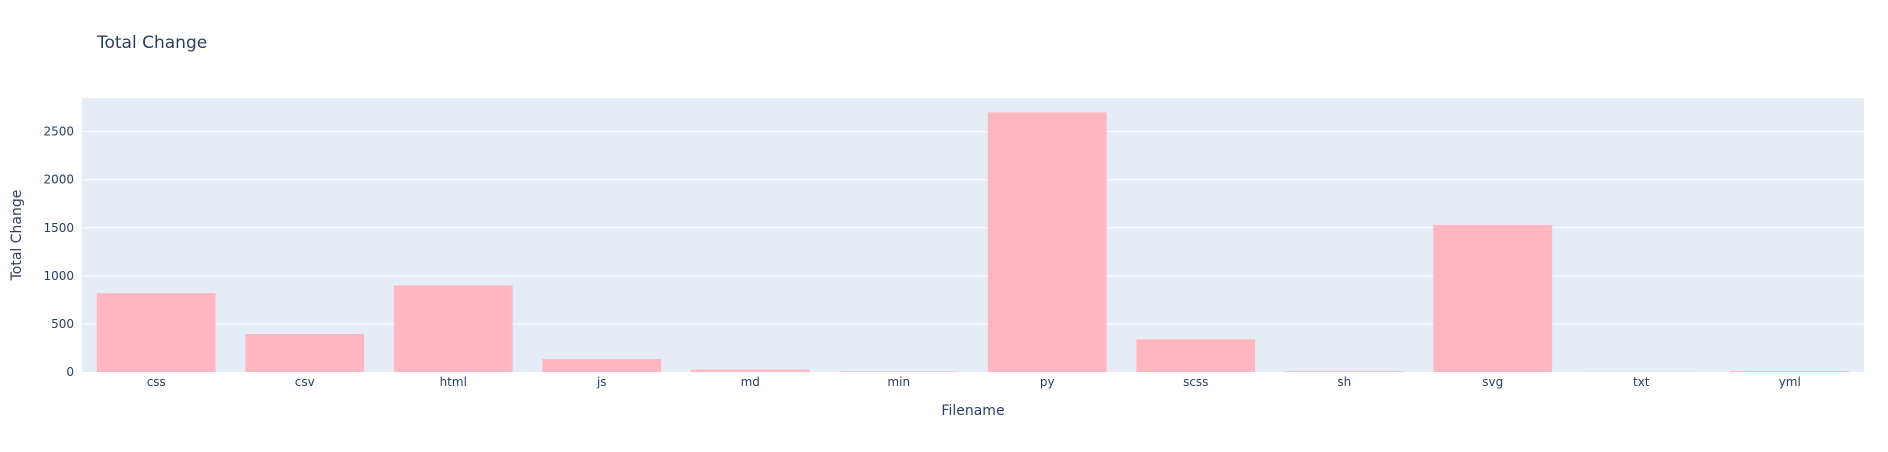 This screenshot has height=452, width=1888. Describe the element at coordinates (453, 328) in the screenshot. I see `bar-html` at that location.